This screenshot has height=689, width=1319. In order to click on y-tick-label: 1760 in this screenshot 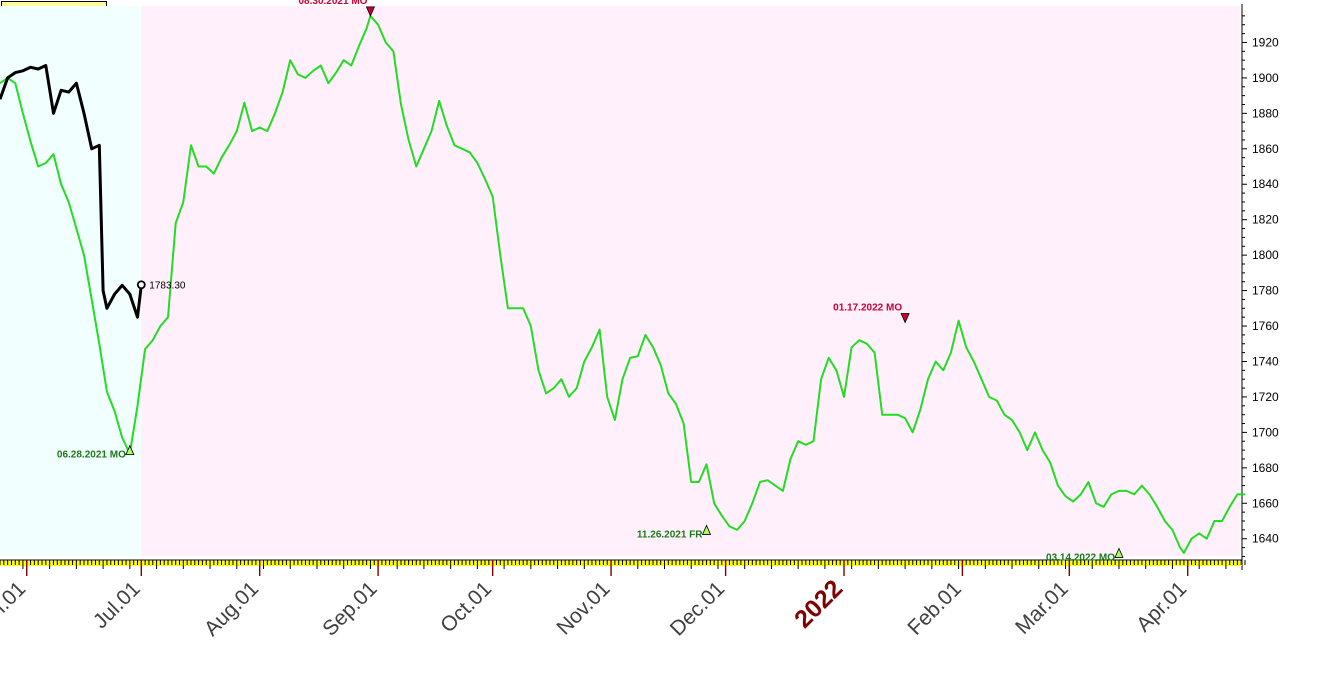, I will do `click(1265, 326)`.